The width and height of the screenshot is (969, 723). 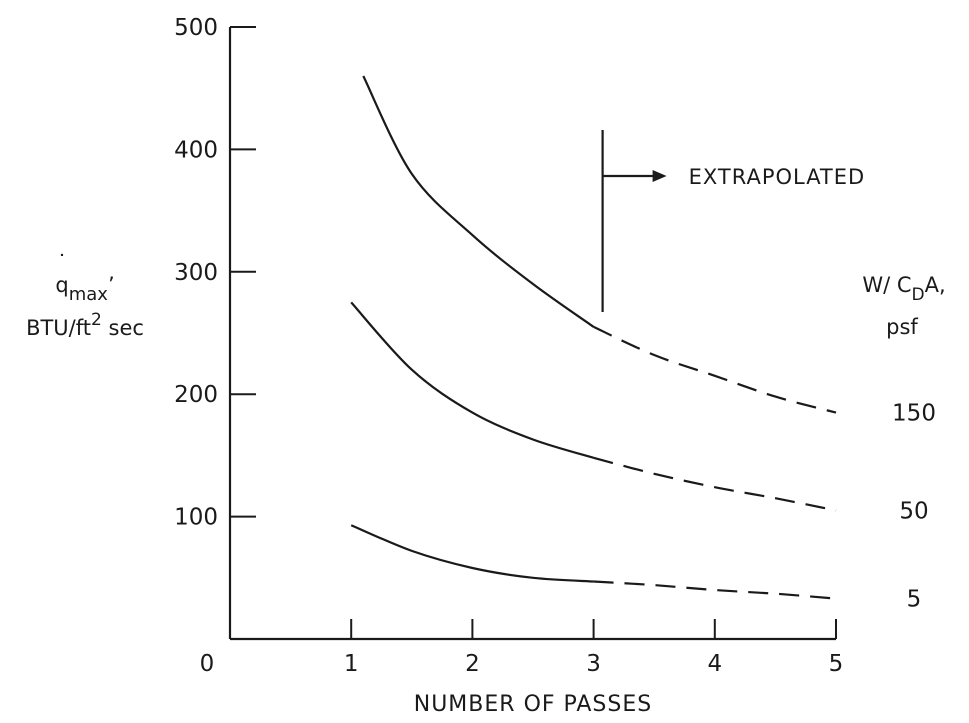 I want to click on legend-title-sub: D, so click(x=918, y=295).